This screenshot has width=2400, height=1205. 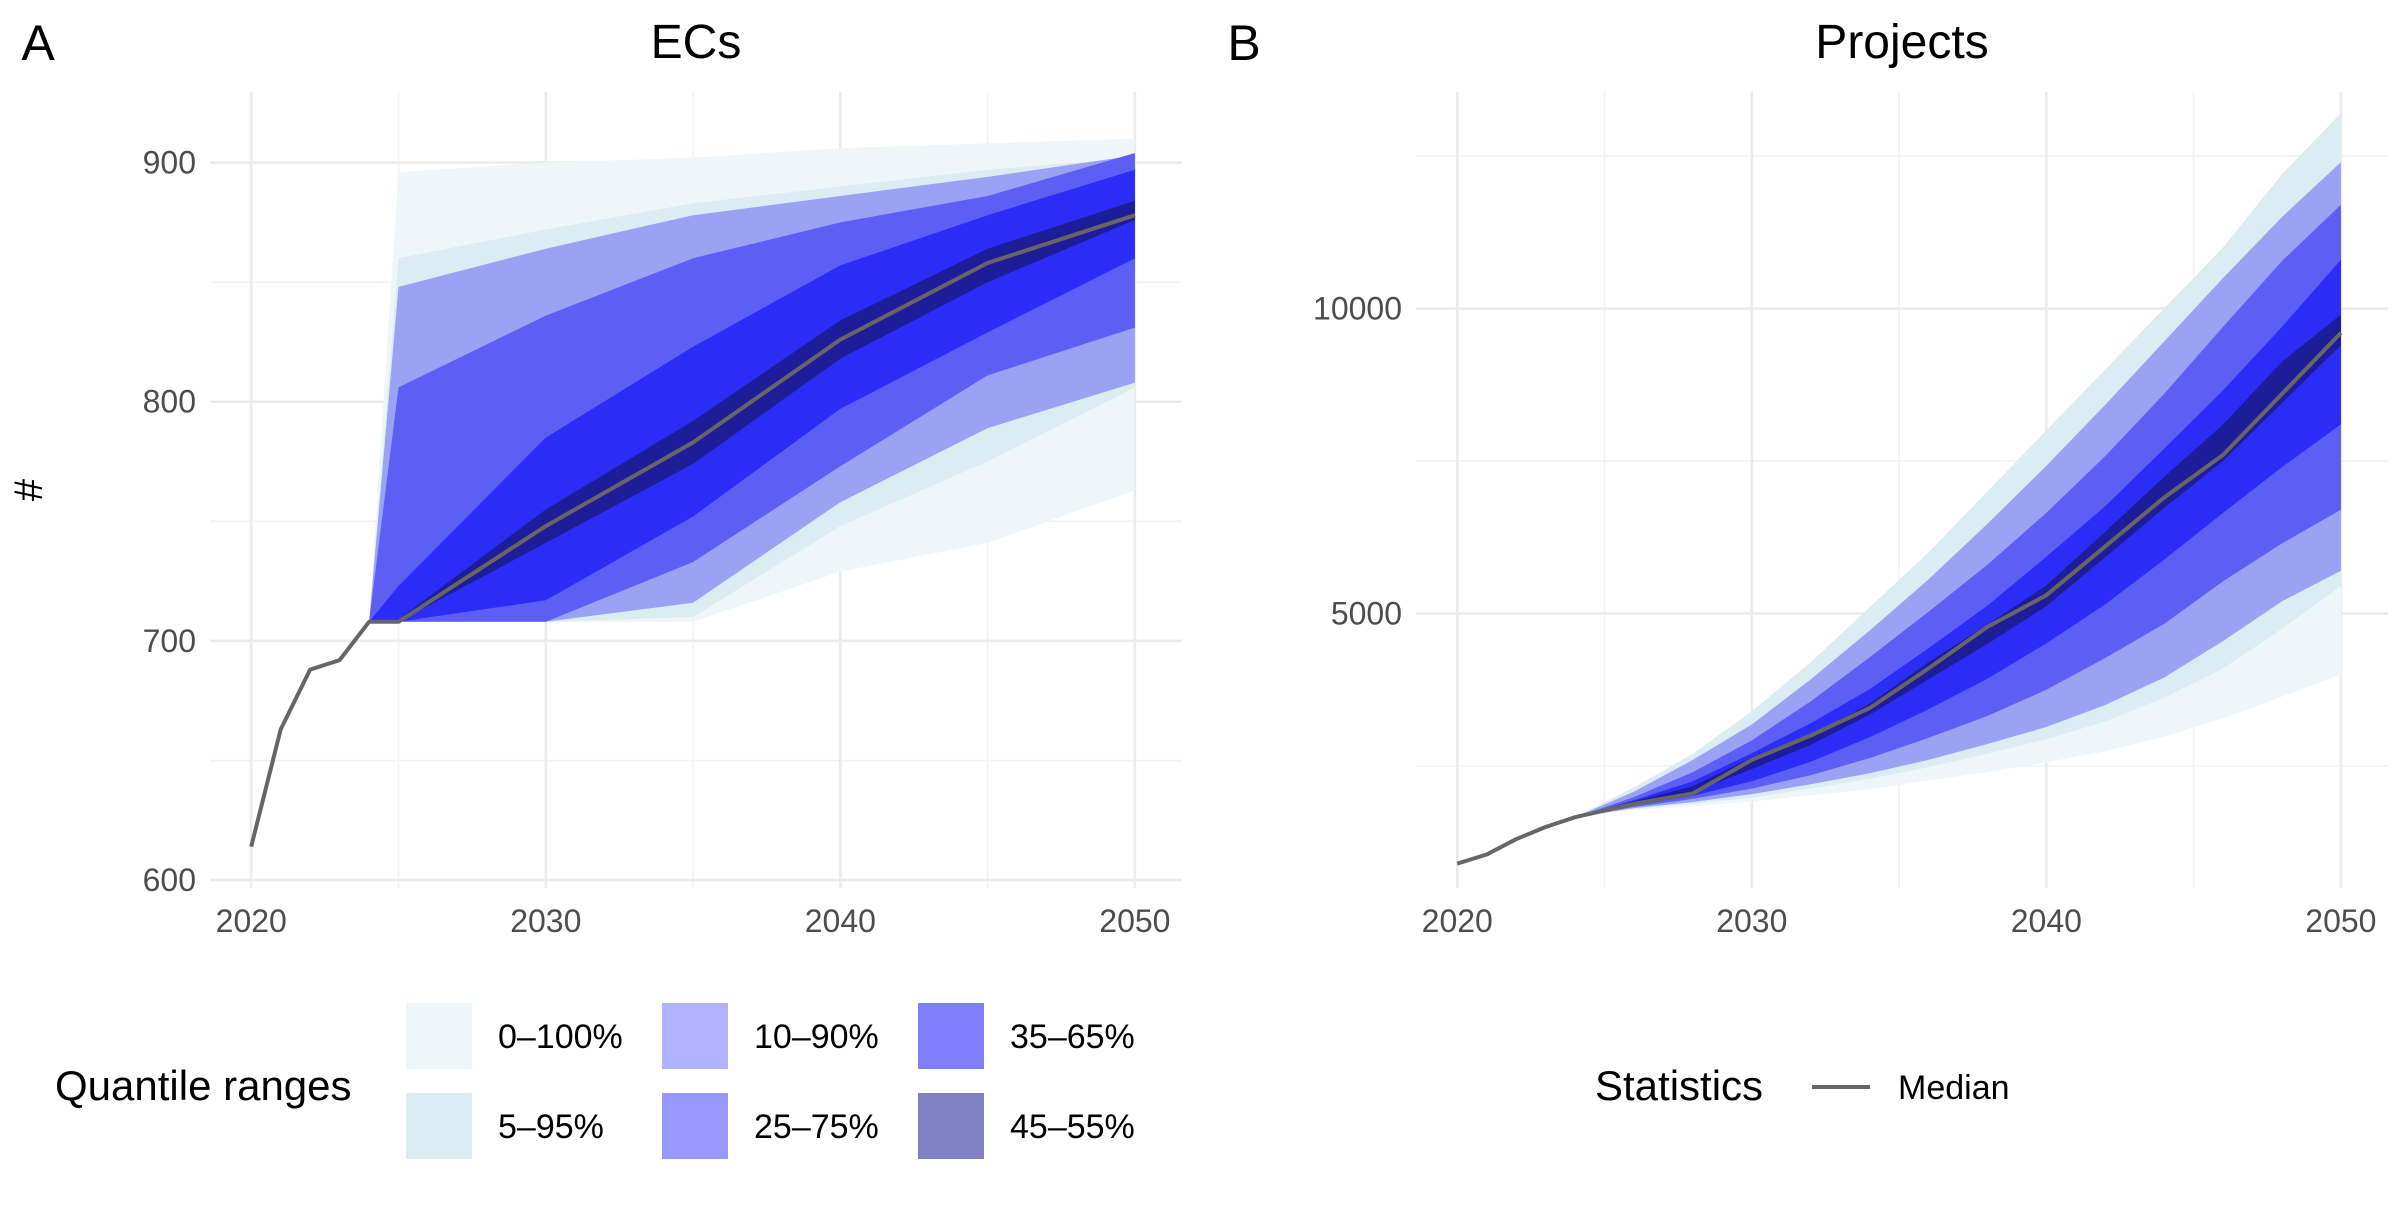 I want to click on legend-label: 10–90%, so click(x=816, y=1037).